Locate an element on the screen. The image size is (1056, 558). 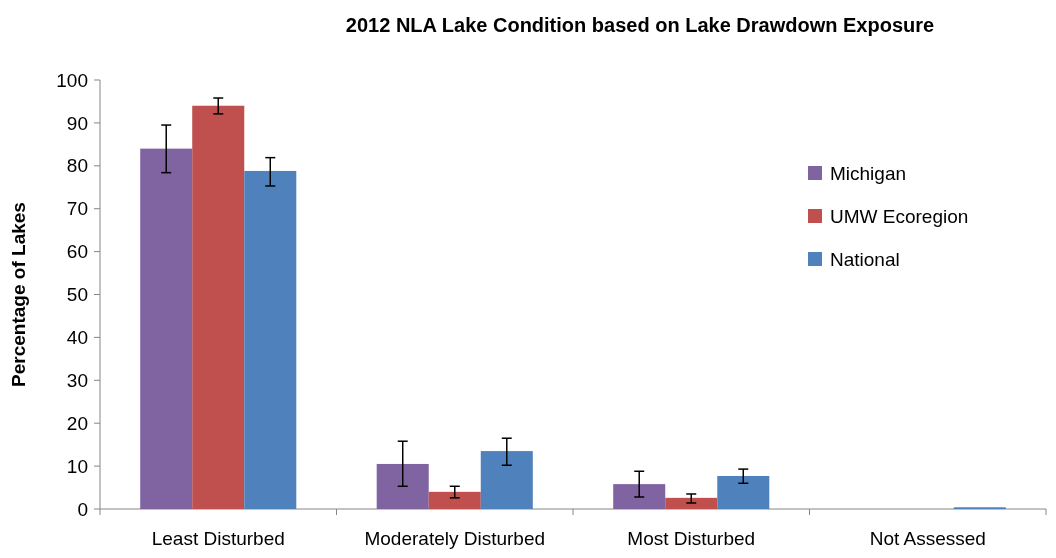
y-tick-label: 60 is located at coordinates (77, 252).